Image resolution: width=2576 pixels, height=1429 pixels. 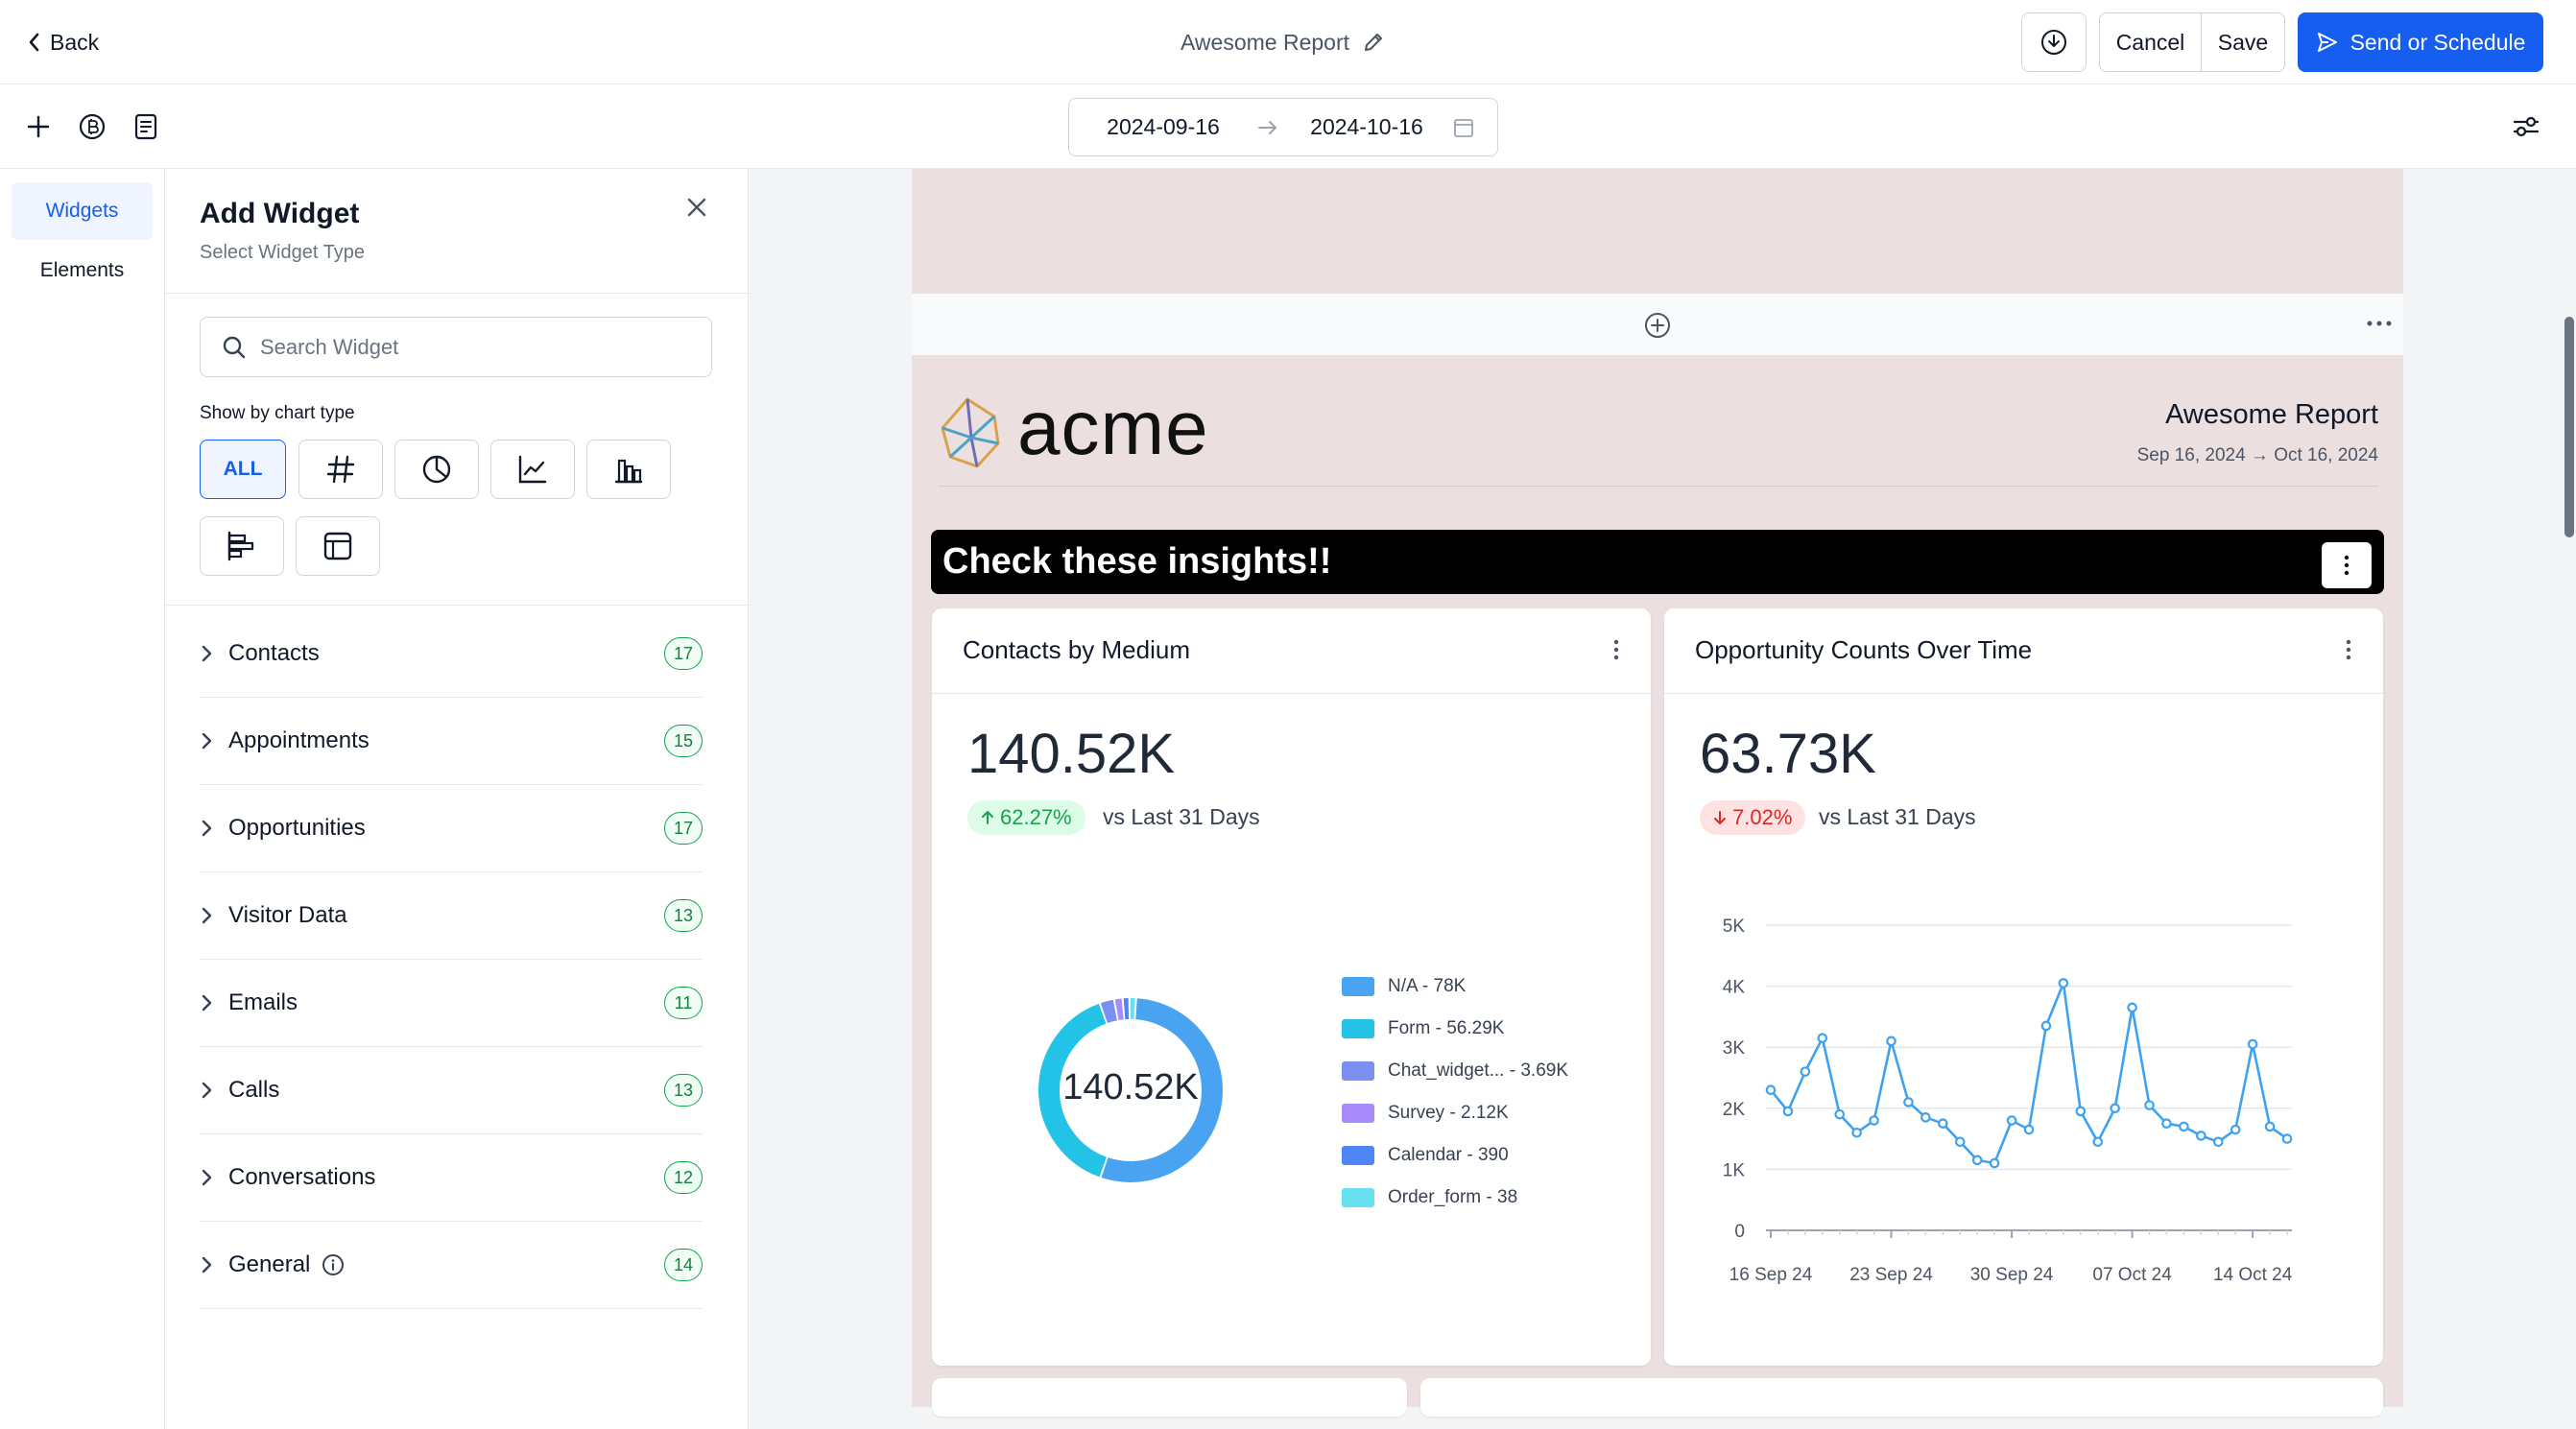 I want to click on info-icon, so click(x=333, y=1264).